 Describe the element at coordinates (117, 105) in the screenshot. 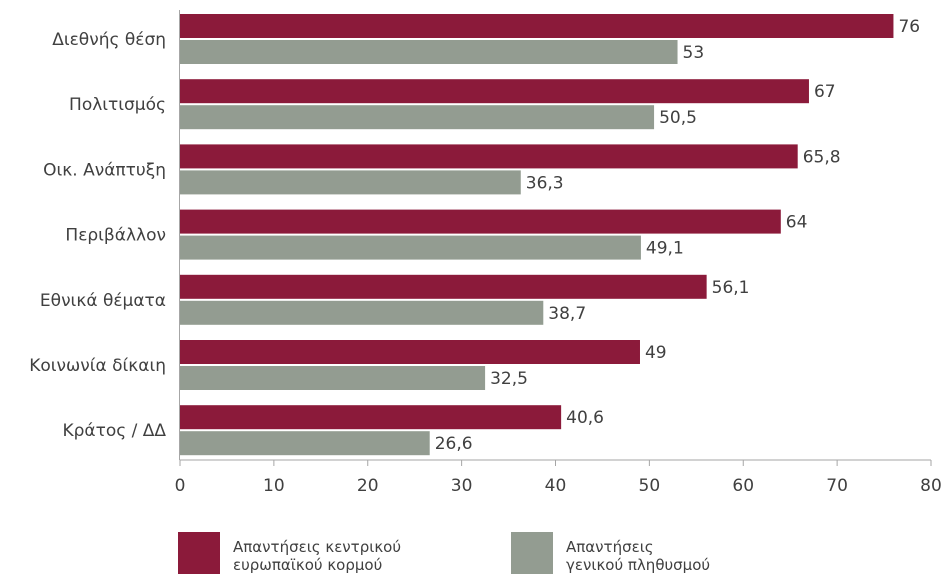

I see `category-label: Πολιτισμός` at that location.